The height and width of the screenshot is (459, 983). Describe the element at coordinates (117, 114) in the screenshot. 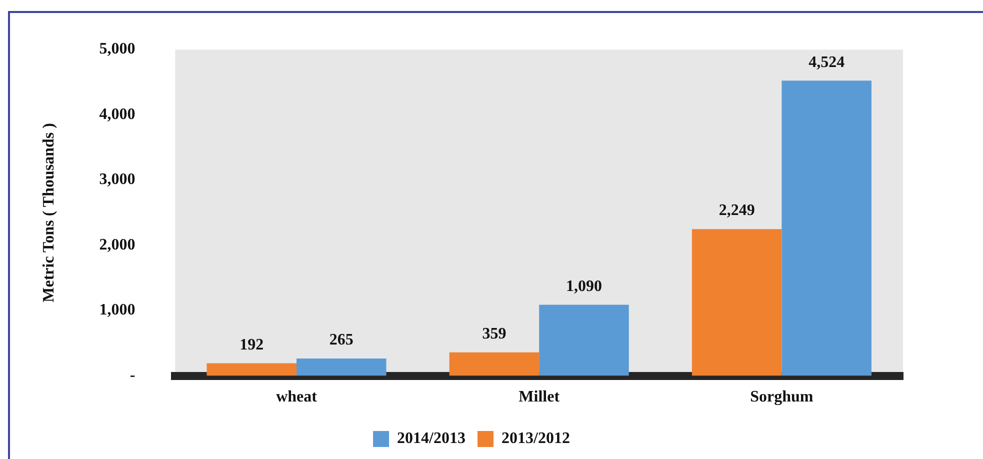

I see `y-tick-label: 4,000` at that location.